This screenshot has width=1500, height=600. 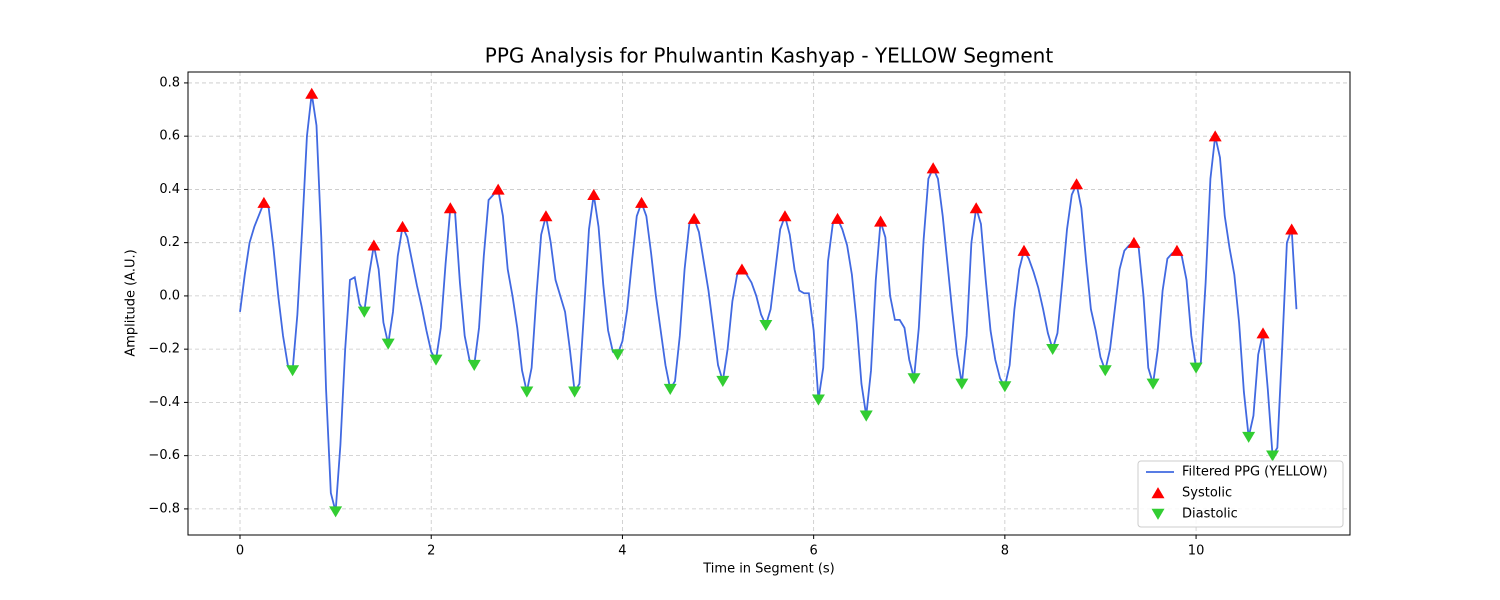 What do you see at coordinates (169, 295) in the screenshot?
I see `y-tick-label: 0.0` at bounding box center [169, 295].